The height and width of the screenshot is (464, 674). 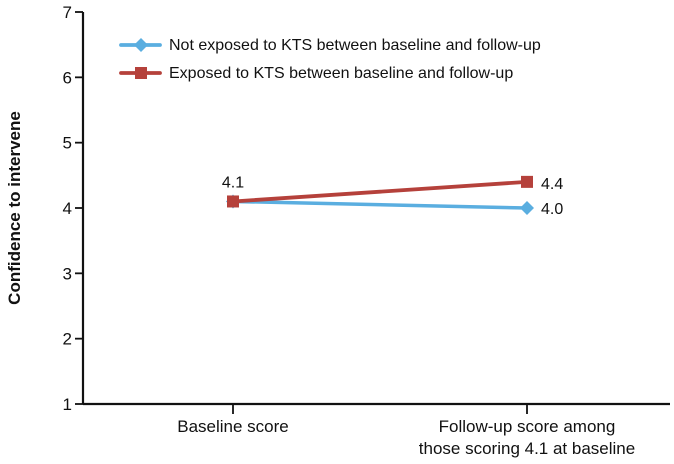 I want to click on y-tick-label: 7, so click(x=67, y=12).